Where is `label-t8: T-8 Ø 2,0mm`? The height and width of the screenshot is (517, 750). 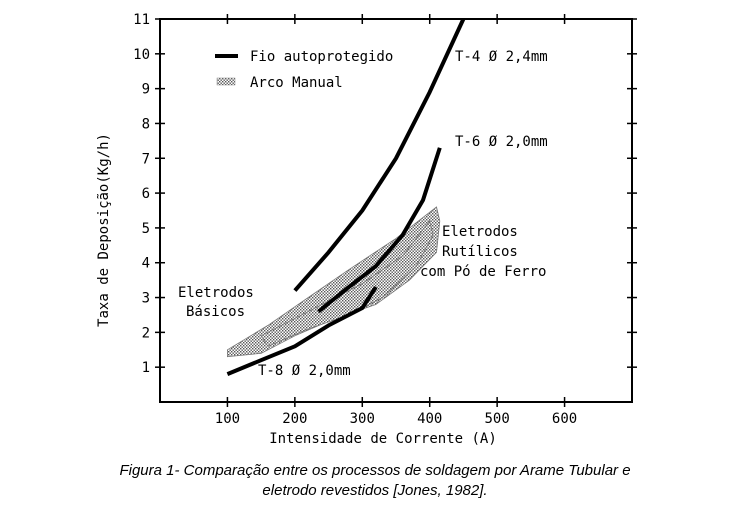
label-t8: T-8 Ø 2,0mm is located at coordinates (304, 371).